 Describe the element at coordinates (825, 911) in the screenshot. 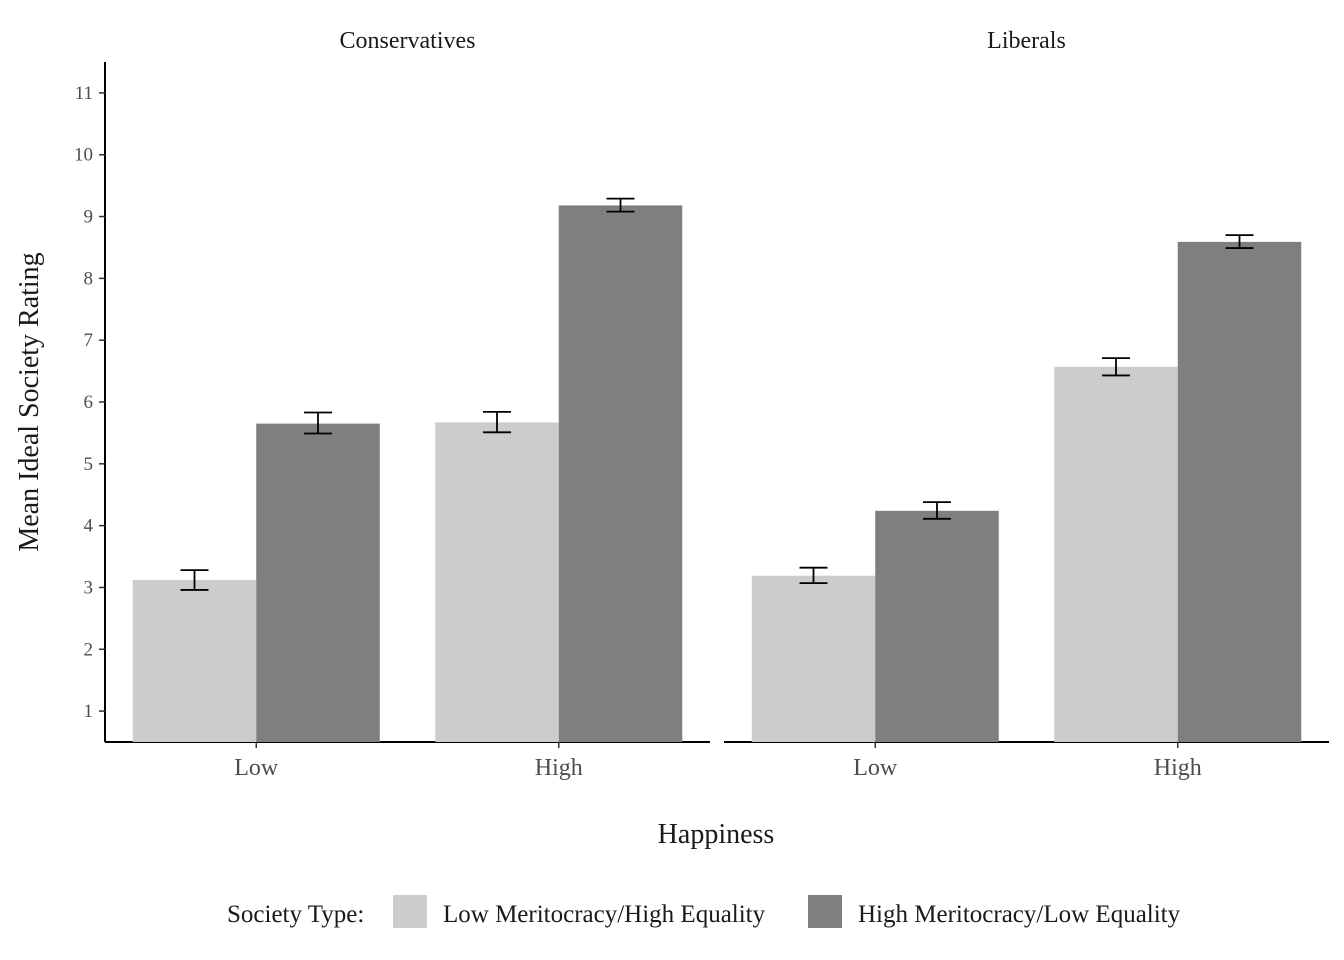

I see `legend-swatch-high-meritocracy` at that location.